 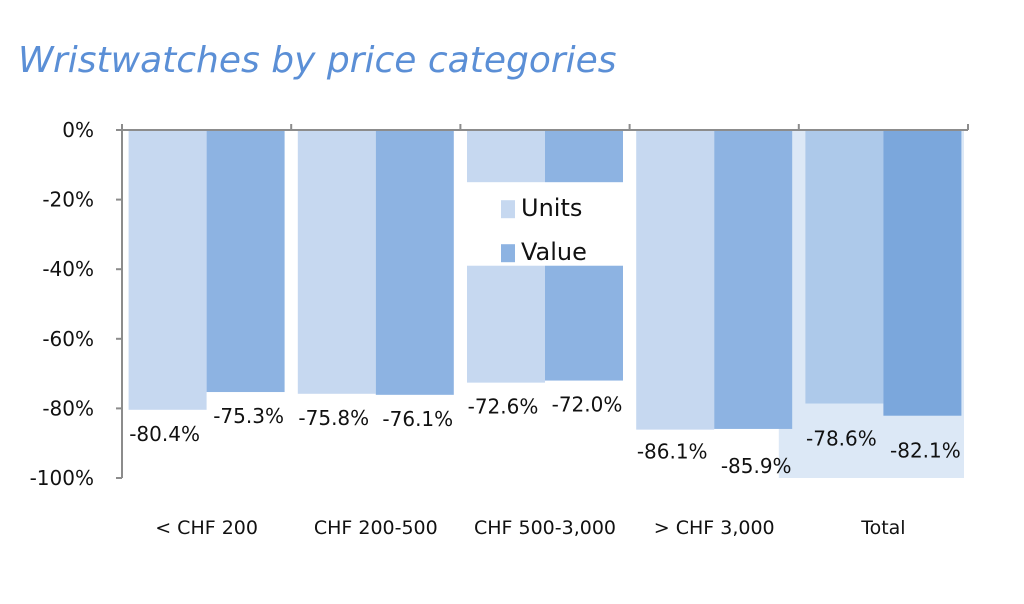 I want to click on data-label-units-1: -80.4%, so click(x=164, y=434).